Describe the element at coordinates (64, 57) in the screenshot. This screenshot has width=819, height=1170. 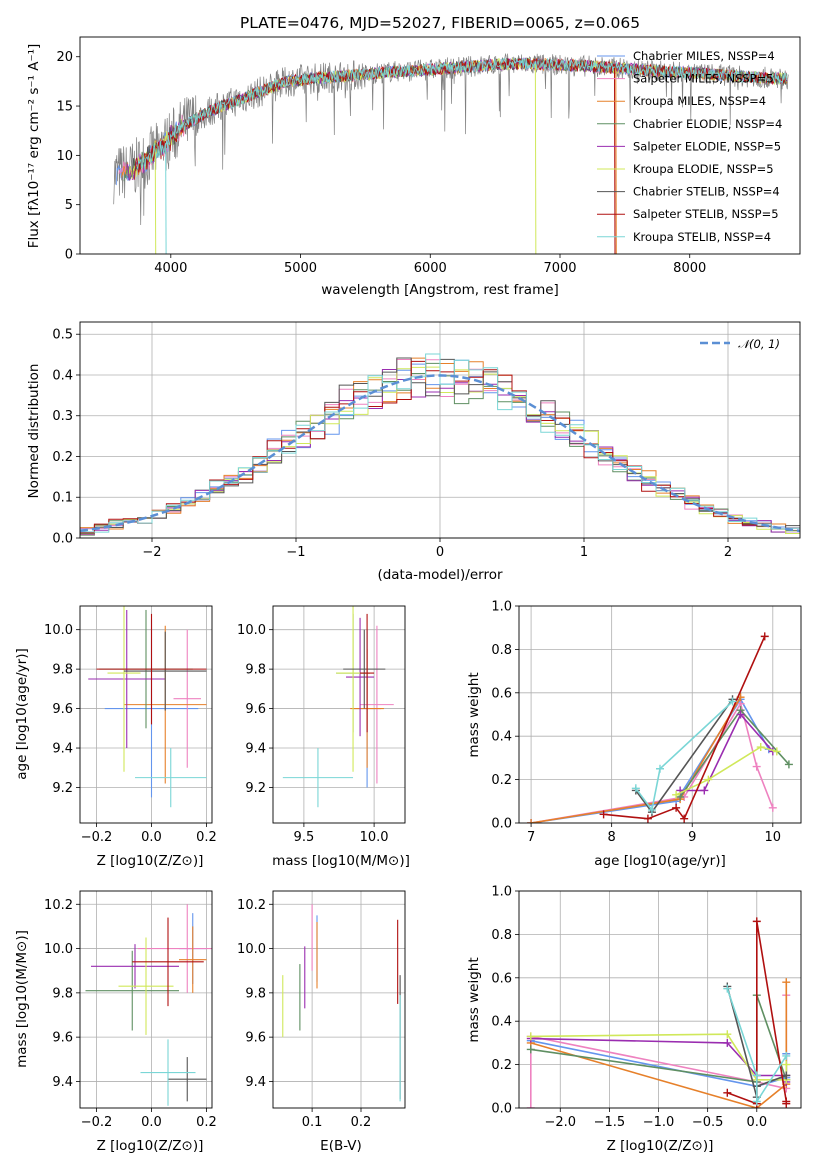
I see `y-tick-label: 20` at that location.